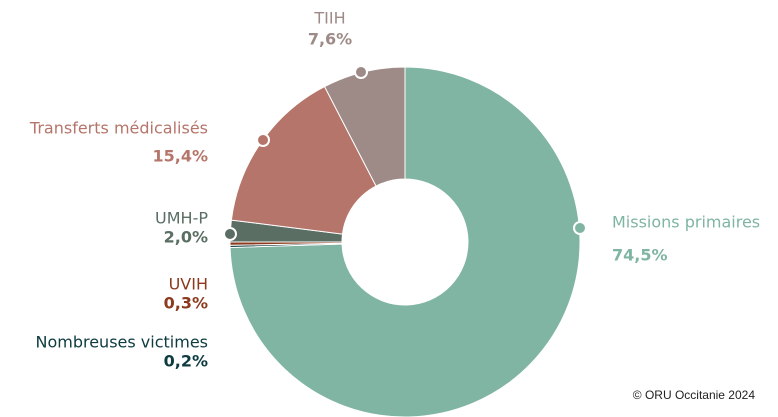  I want to click on copyright: © ORU Occitanie 2024, so click(694, 395).